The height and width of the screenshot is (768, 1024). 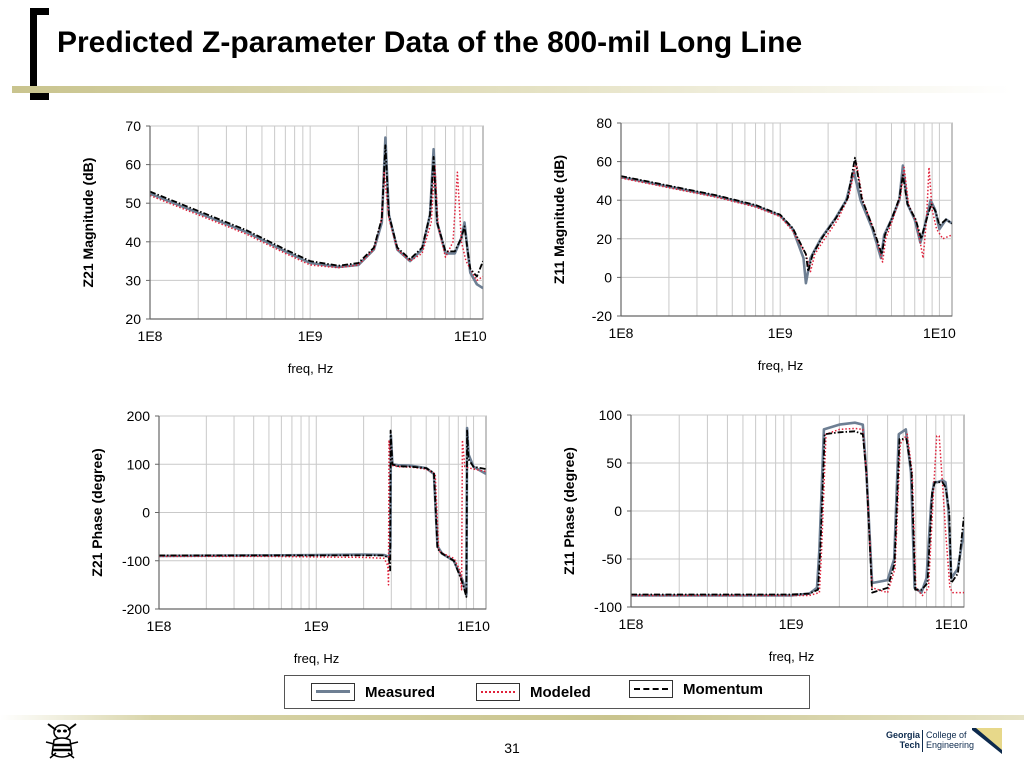 I want to click on y-tick-label: 30, so click(x=133, y=280).